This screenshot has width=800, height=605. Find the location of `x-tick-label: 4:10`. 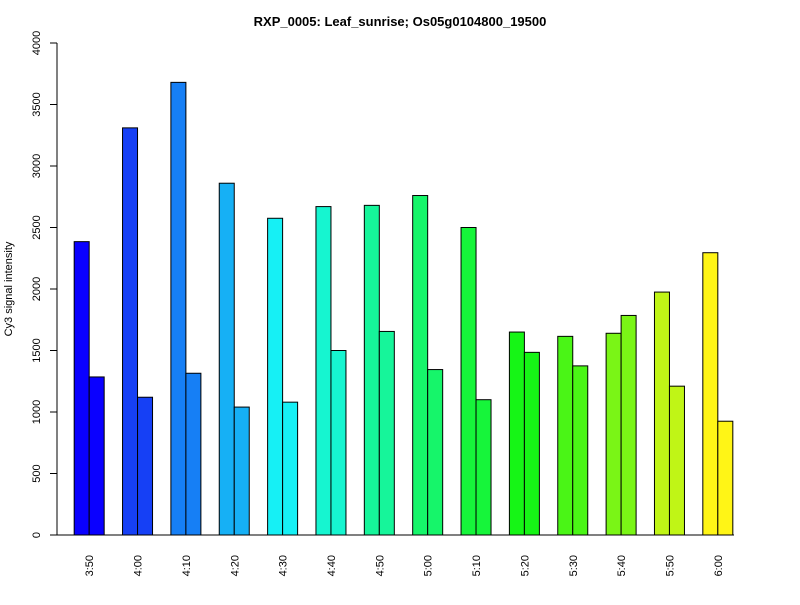

x-tick-label: 4:10 is located at coordinates (187, 565).